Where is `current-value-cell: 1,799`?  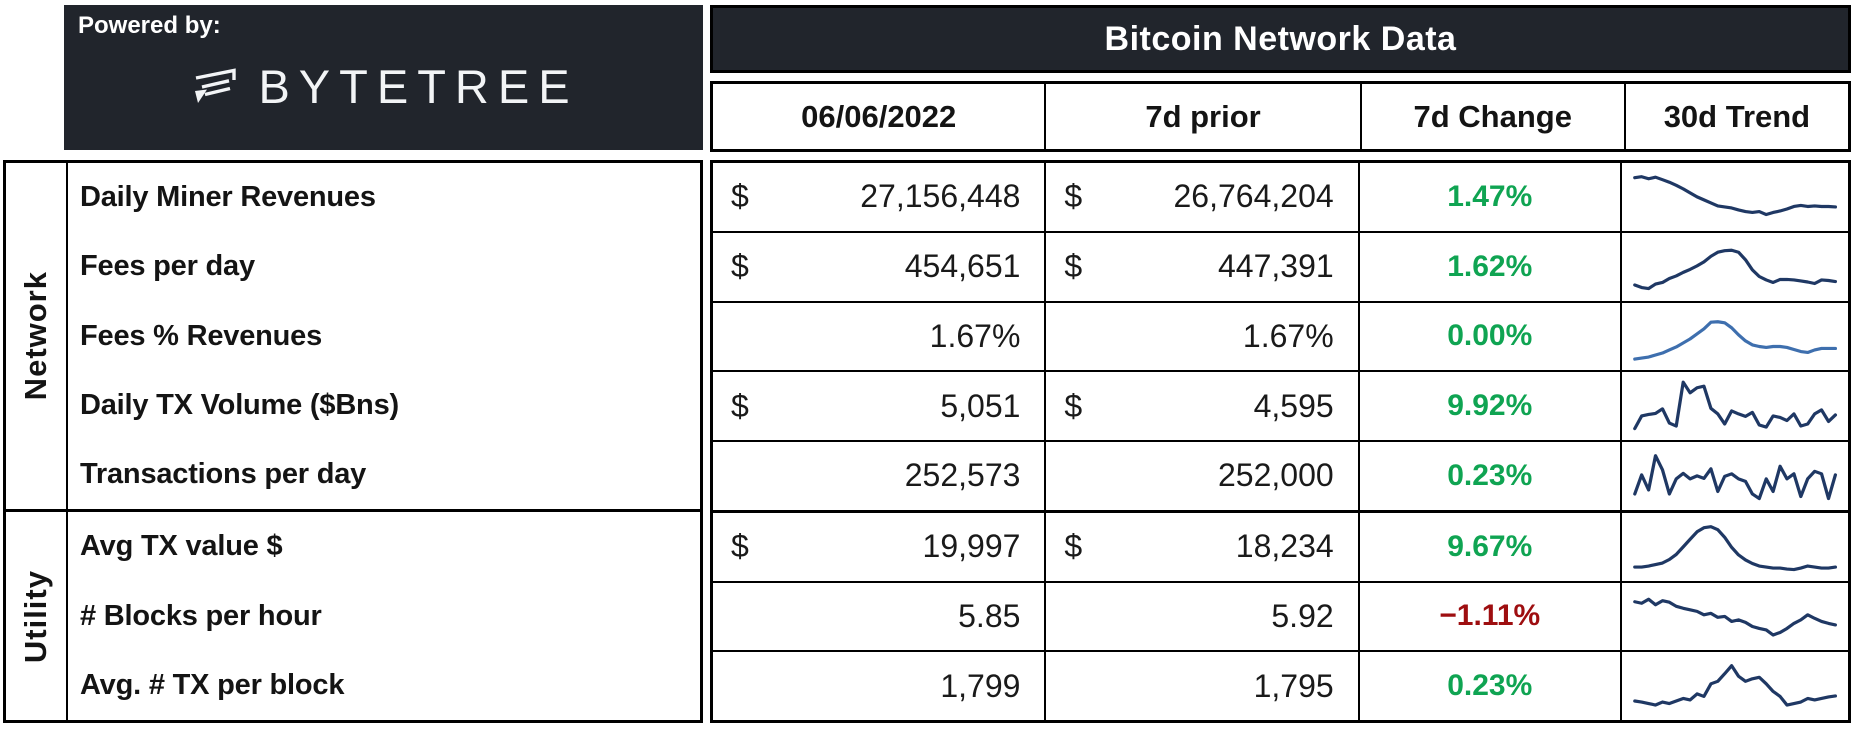
current-value-cell: 1,799 is located at coordinates (878, 686).